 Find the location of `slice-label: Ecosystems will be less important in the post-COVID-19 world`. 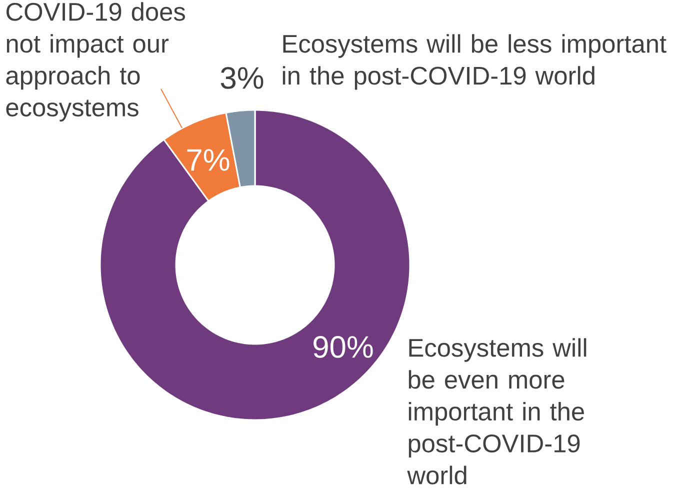

slice-label: Ecosystems will be less important in the post-COVID-19 world is located at coordinates (474, 62).